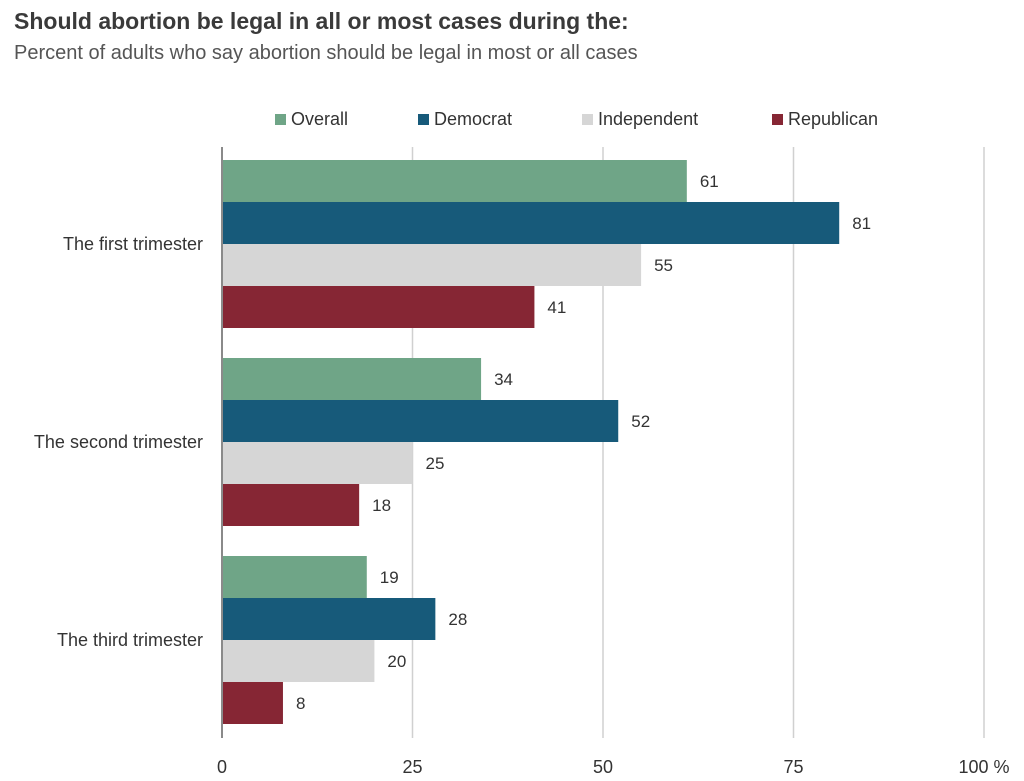  What do you see at coordinates (280, 119) in the screenshot?
I see `legend-swatch-overall` at bounding box center [280, 119].